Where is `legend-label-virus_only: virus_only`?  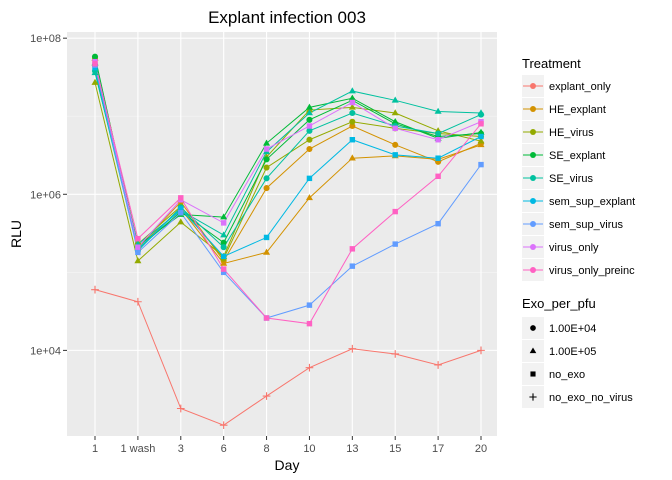 legend-label-virus_only: virus_only is located at coordinates (574, 248).